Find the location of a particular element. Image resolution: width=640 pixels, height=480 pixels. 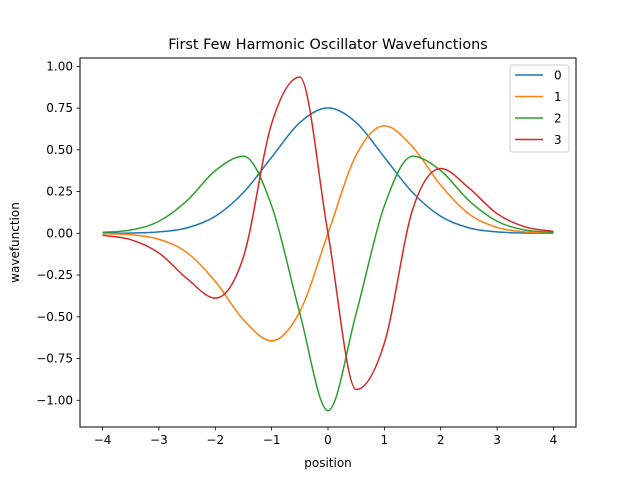

x-axis-label: position is located at coordinates (328, 463).